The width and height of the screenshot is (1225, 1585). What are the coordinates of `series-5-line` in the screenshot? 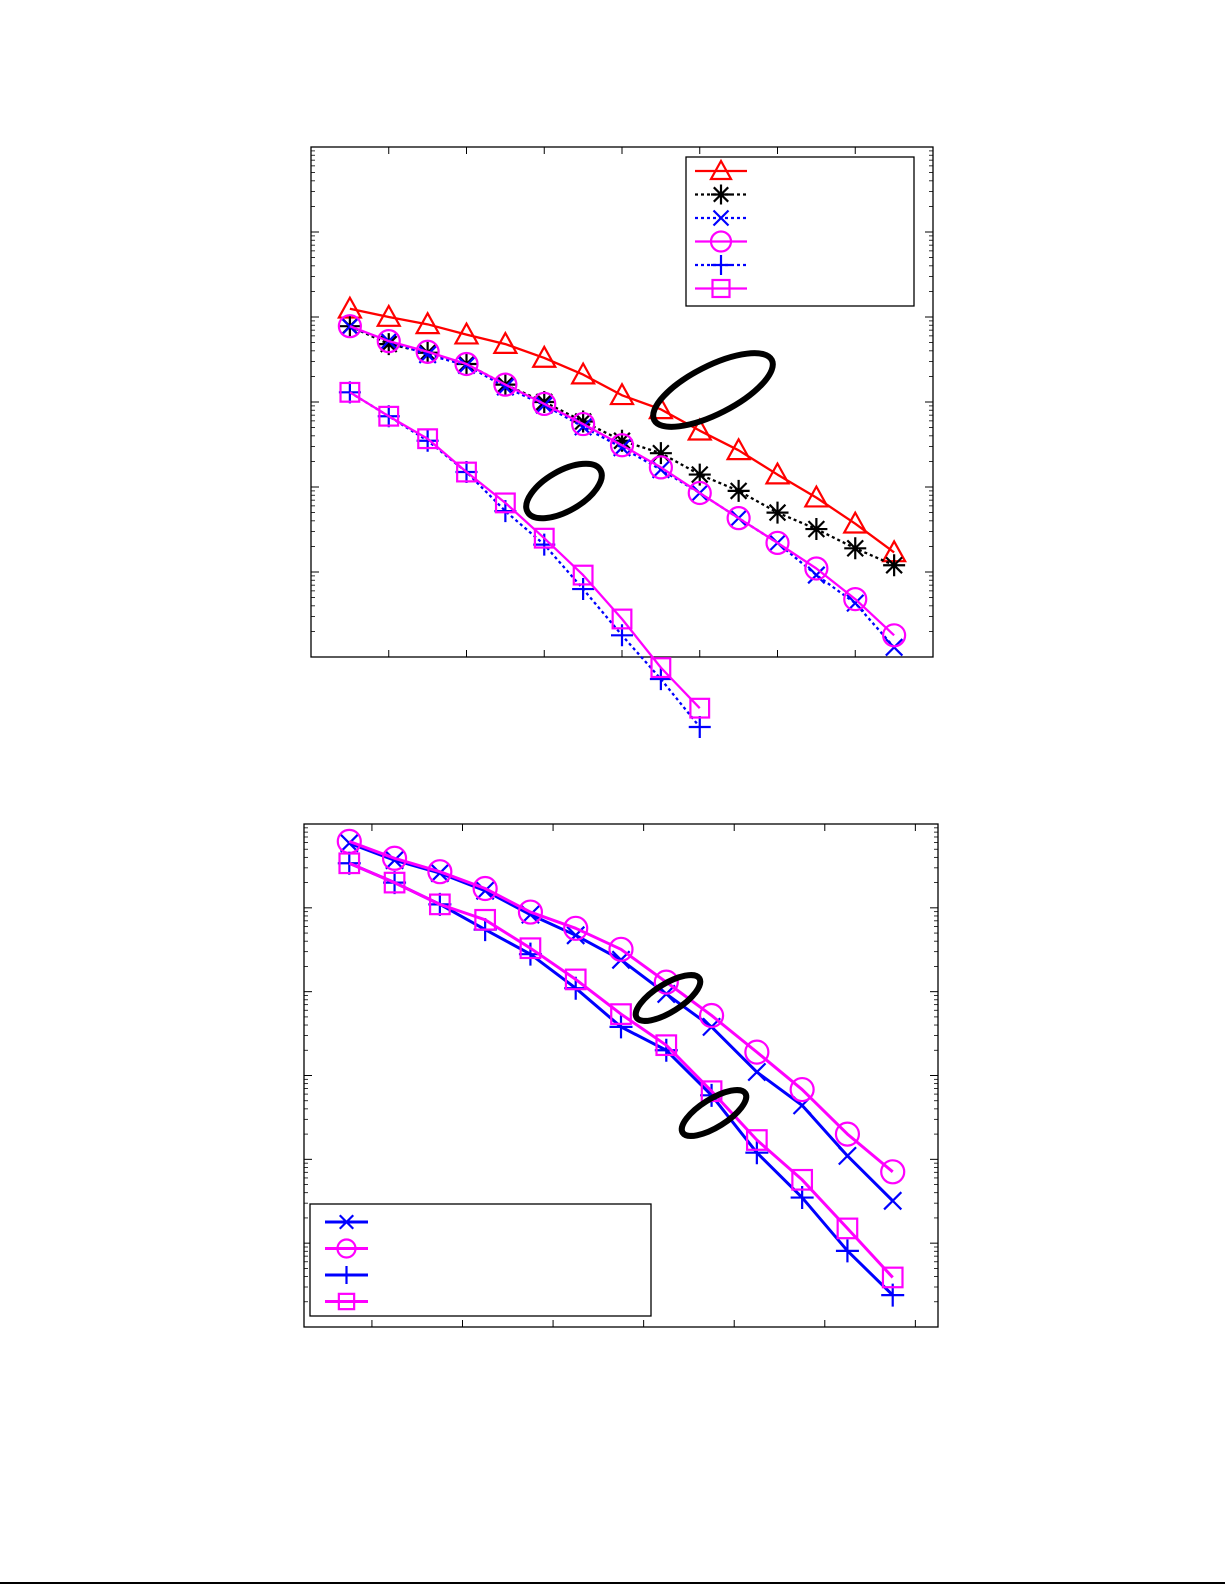 It's located at (525, 559).